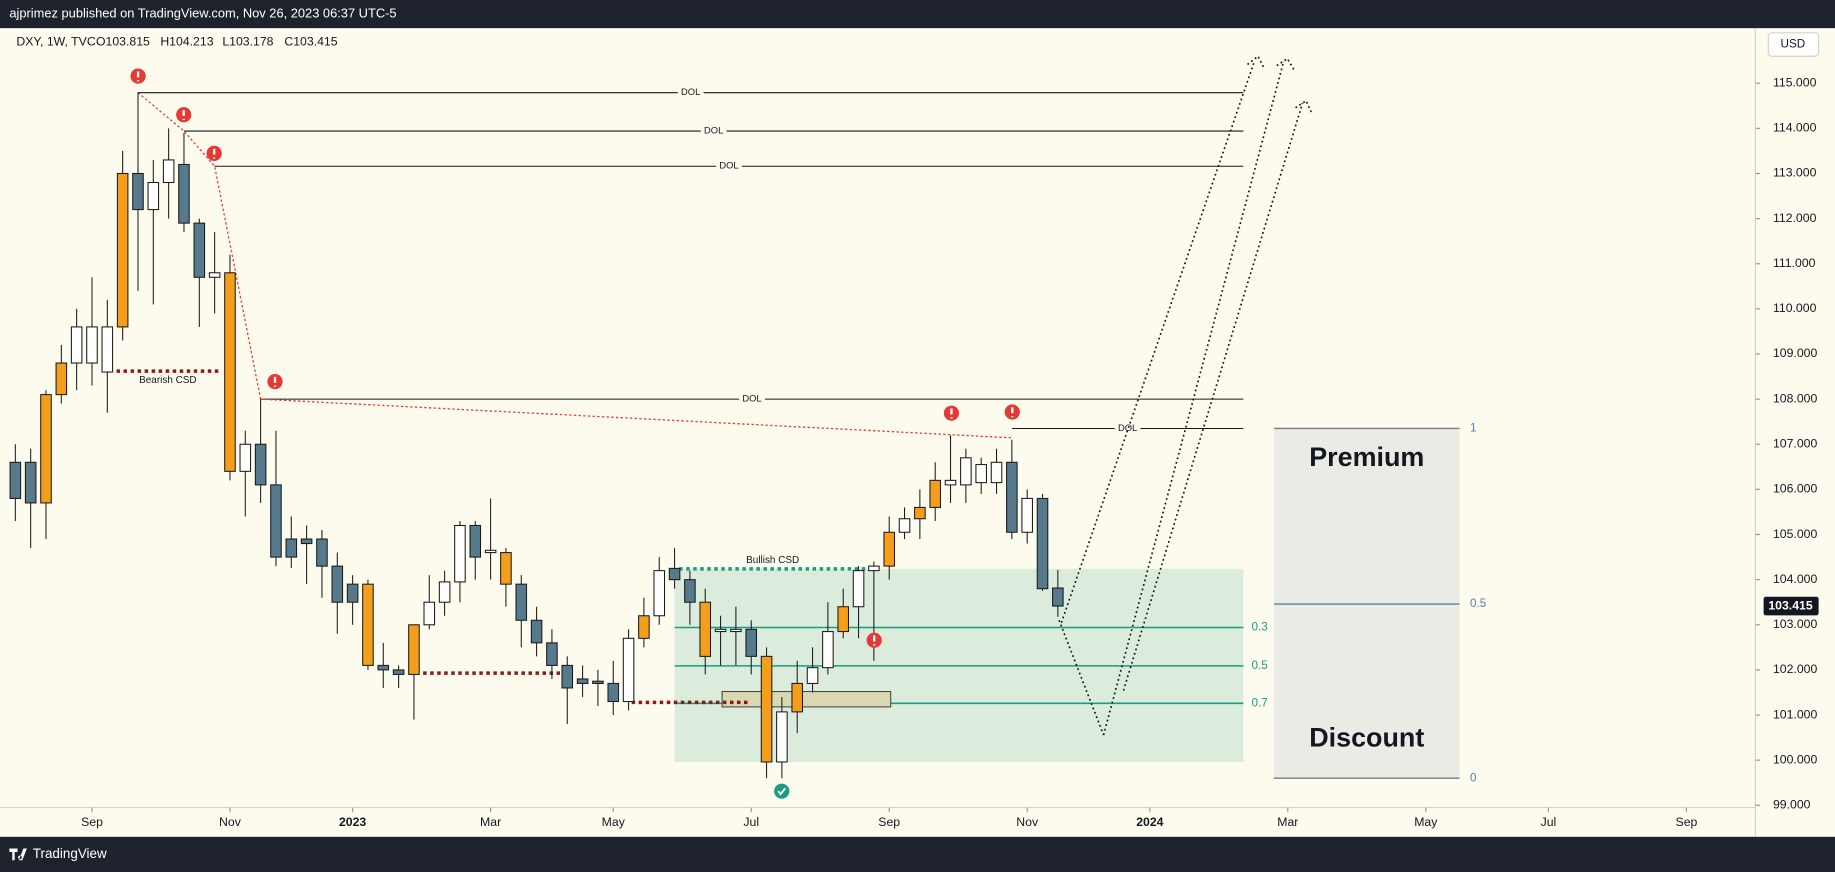  What do you see at coordinates (1149, 822) in the screenshot?
I see `x-tick-label: 2024` at bounding box center [1149, 822].